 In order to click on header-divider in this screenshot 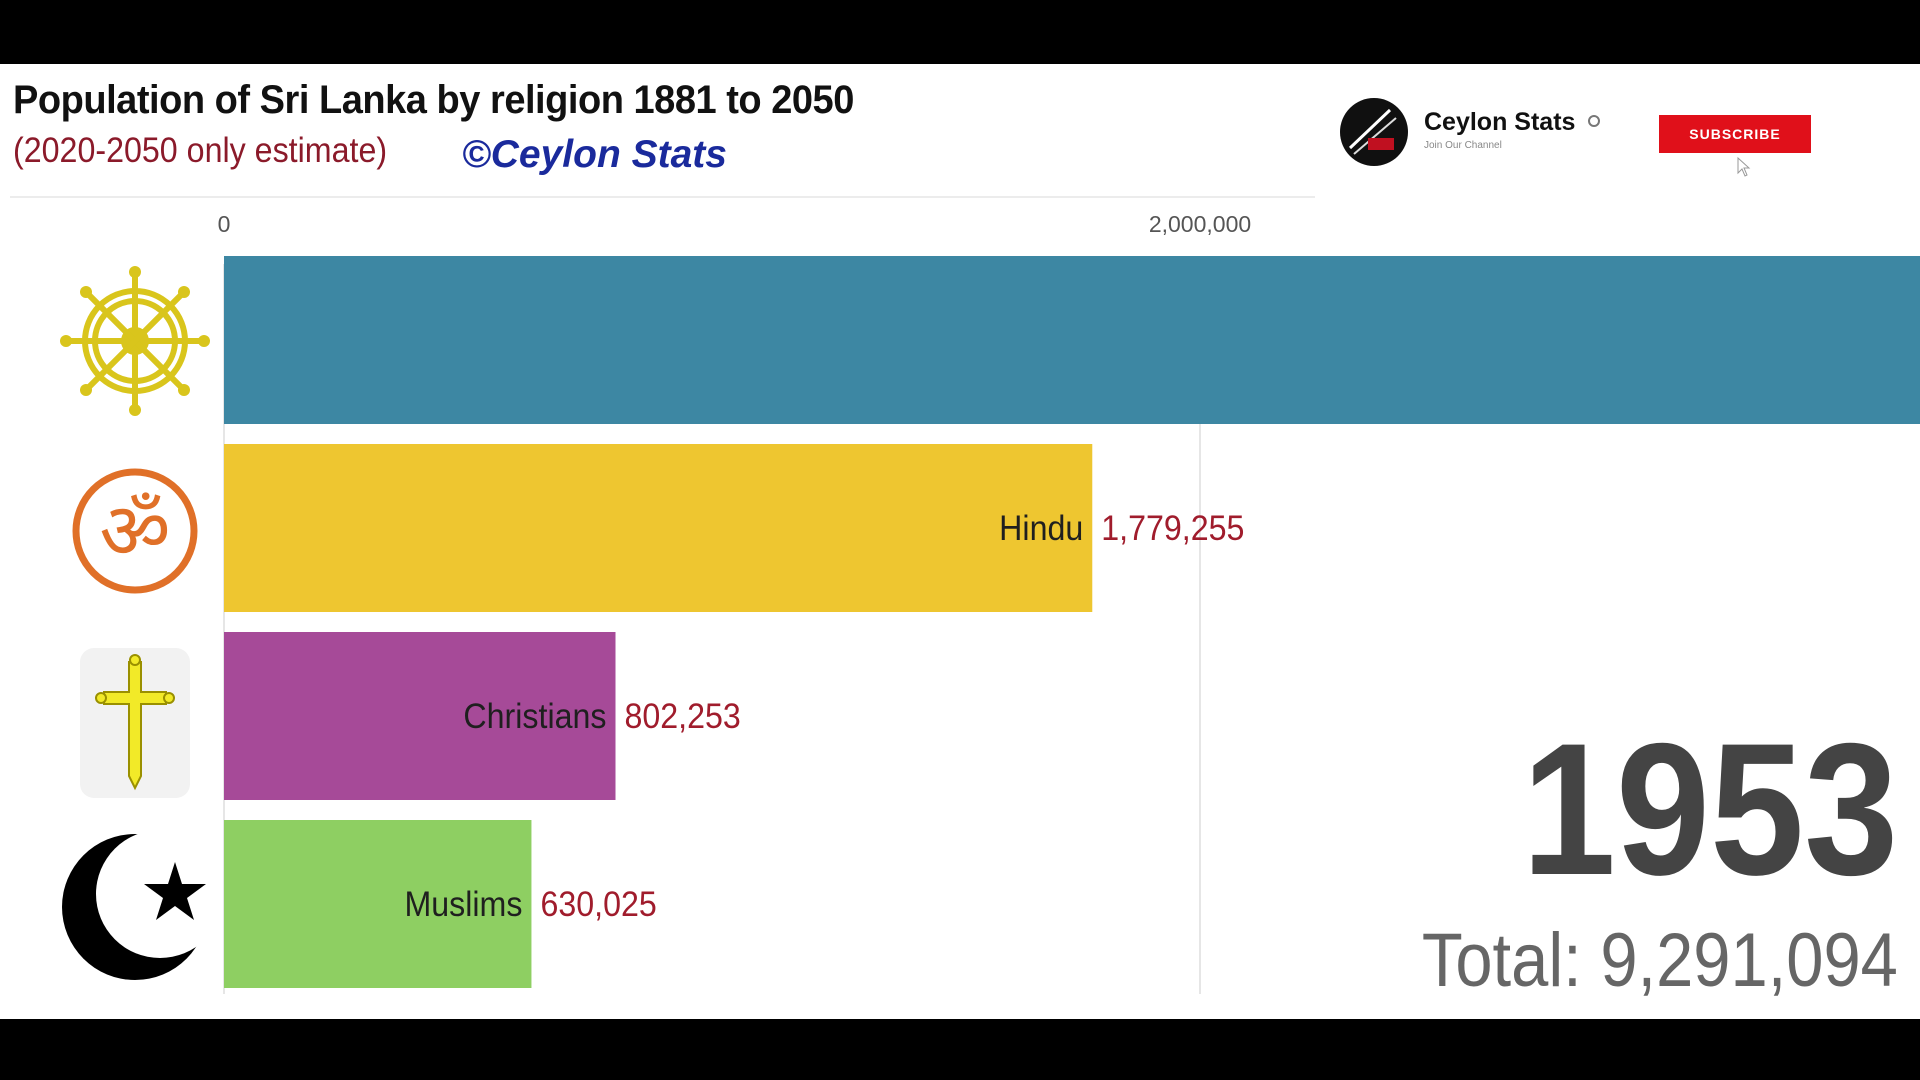, I will do `click(662, 197)`.